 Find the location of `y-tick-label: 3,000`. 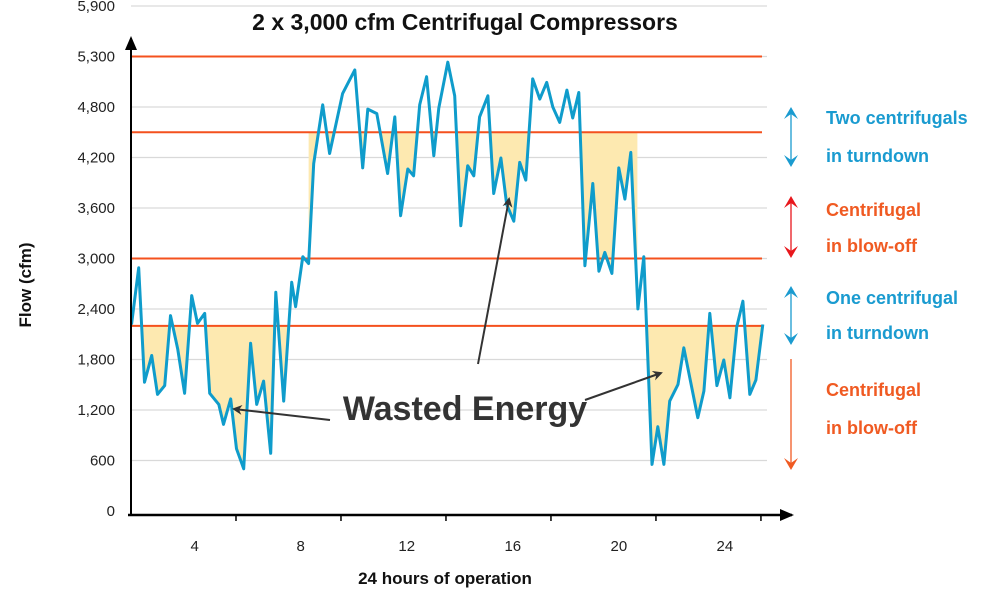

y-tick-label: 3,000 is located at coordinates (96, 259).